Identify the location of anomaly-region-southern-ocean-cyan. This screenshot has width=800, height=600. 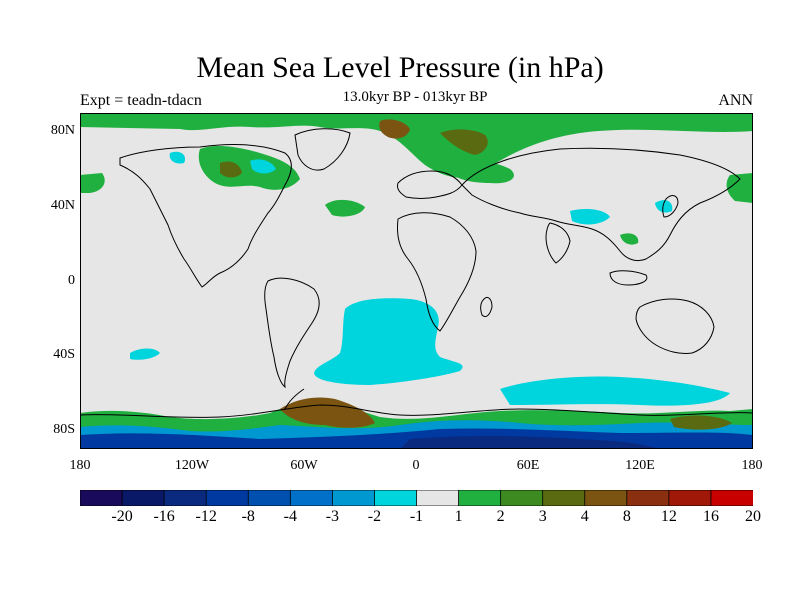
(615, 391).